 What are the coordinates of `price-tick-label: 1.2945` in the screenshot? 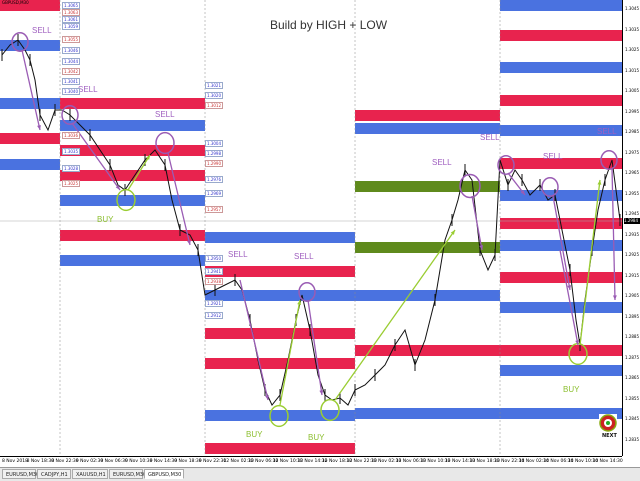 It's located at (632, 213).